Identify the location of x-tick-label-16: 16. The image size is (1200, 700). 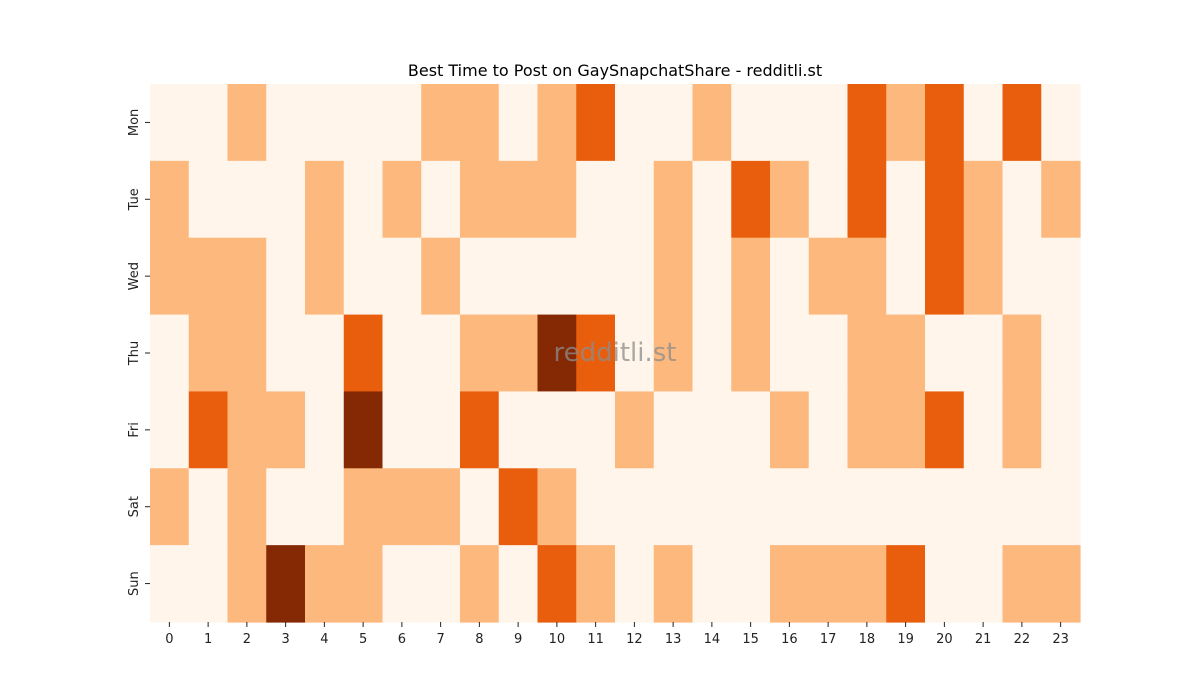
(789, 639).